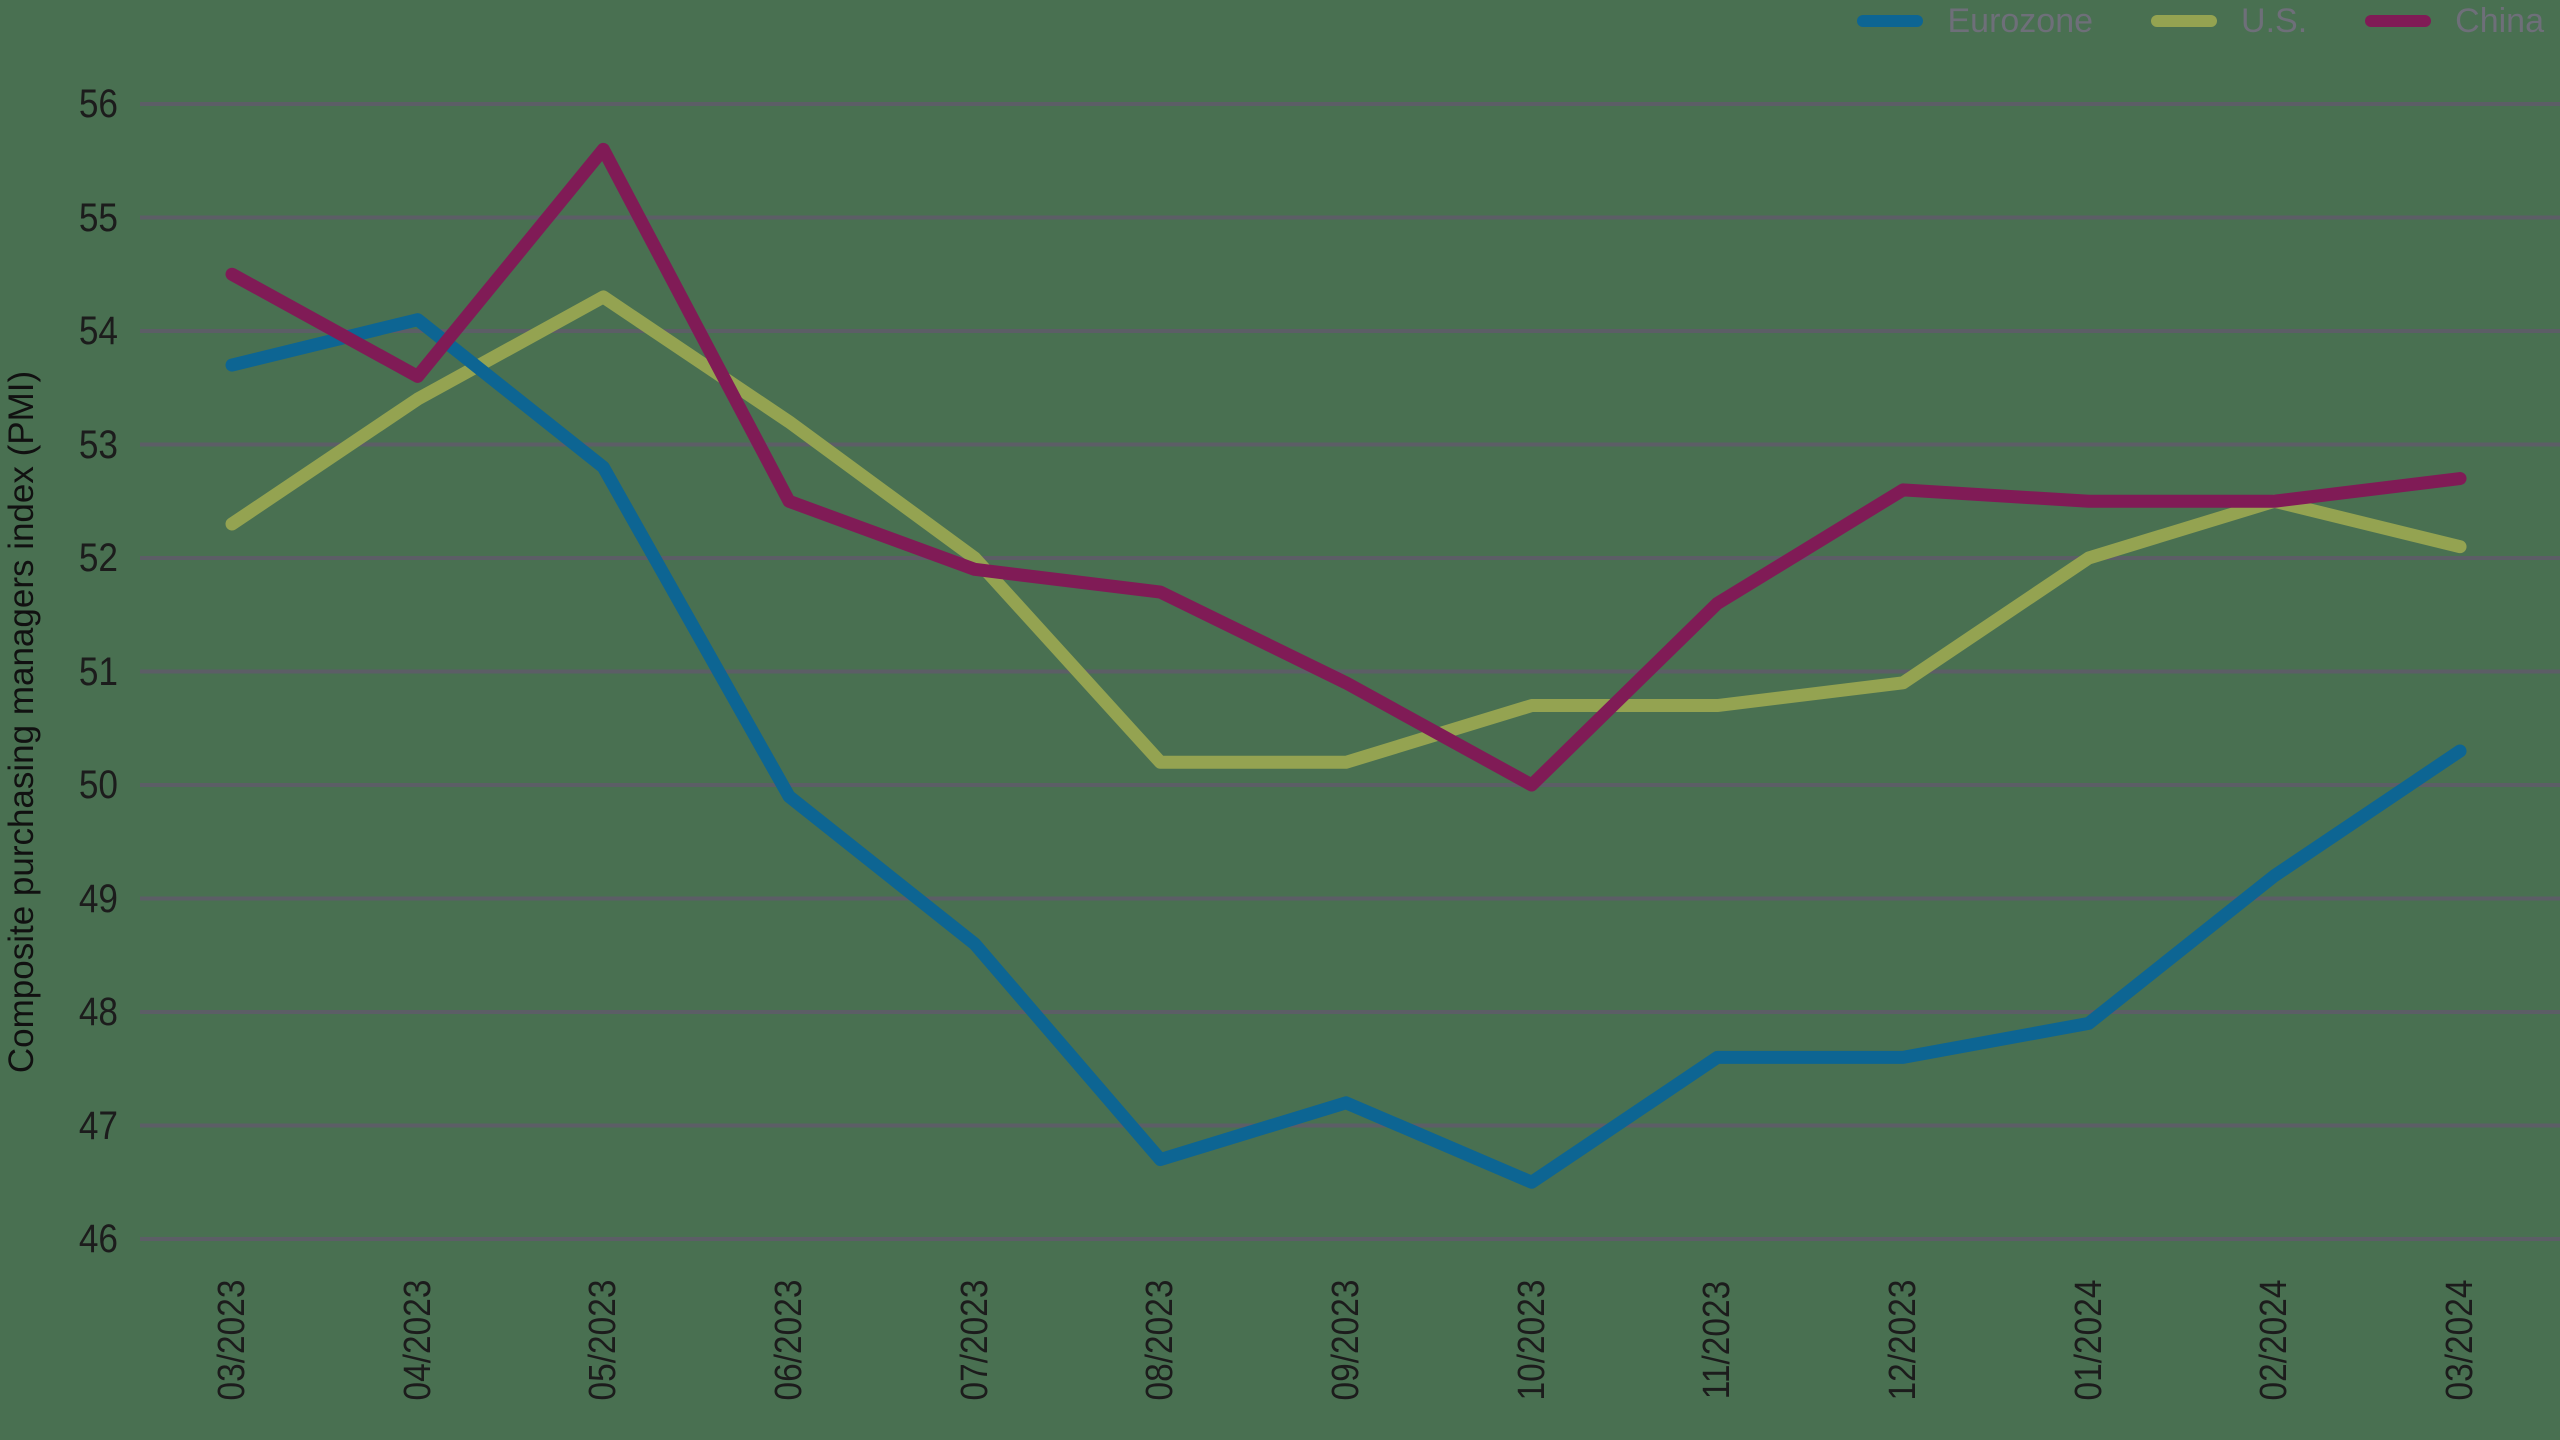  What do you see at coordinates (98, 1012) in the screenshot?
I see `y-tick-label: 48` at bounding box center [98, 1012].